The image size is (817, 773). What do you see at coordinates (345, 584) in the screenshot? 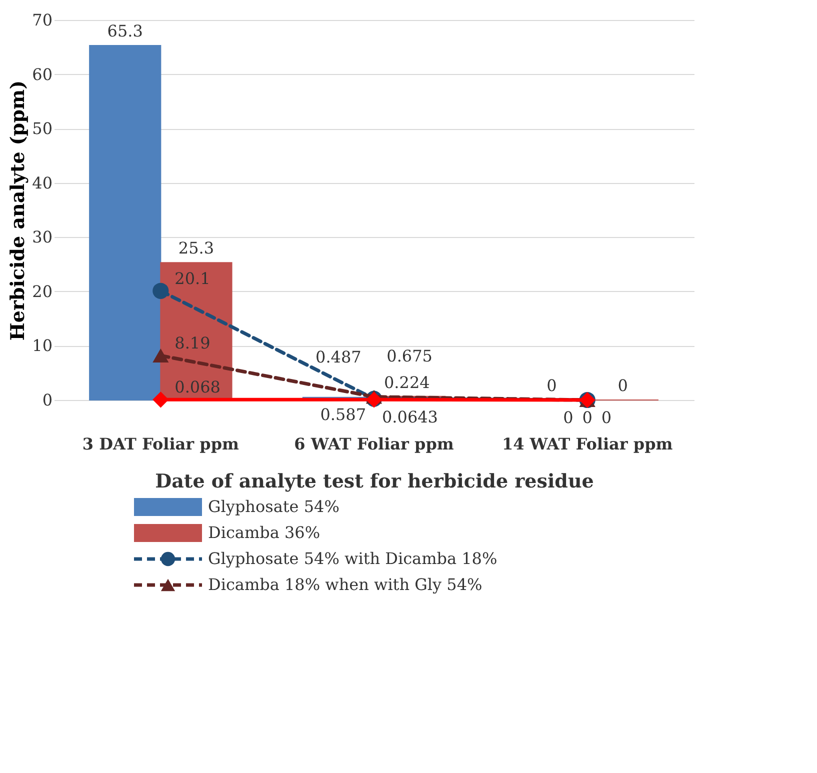
I see `legend-label: Dicamba 18% when with Gly 54%` at bounding box center [345, 584].